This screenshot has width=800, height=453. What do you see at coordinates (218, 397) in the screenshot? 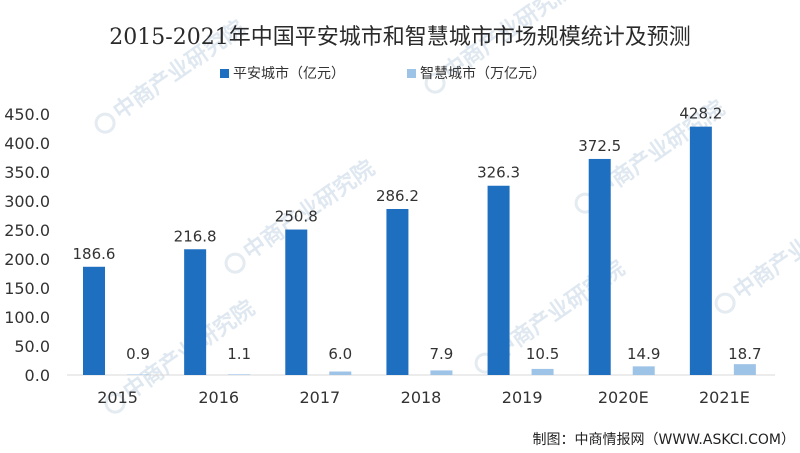
I see `x-tick-label: 2016` at bounding box center [218, 397].